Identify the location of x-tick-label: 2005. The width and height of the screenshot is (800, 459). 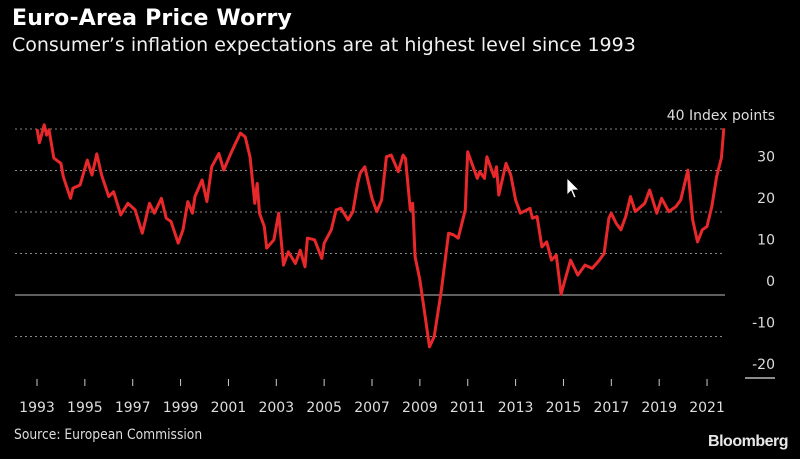
(324, 408).